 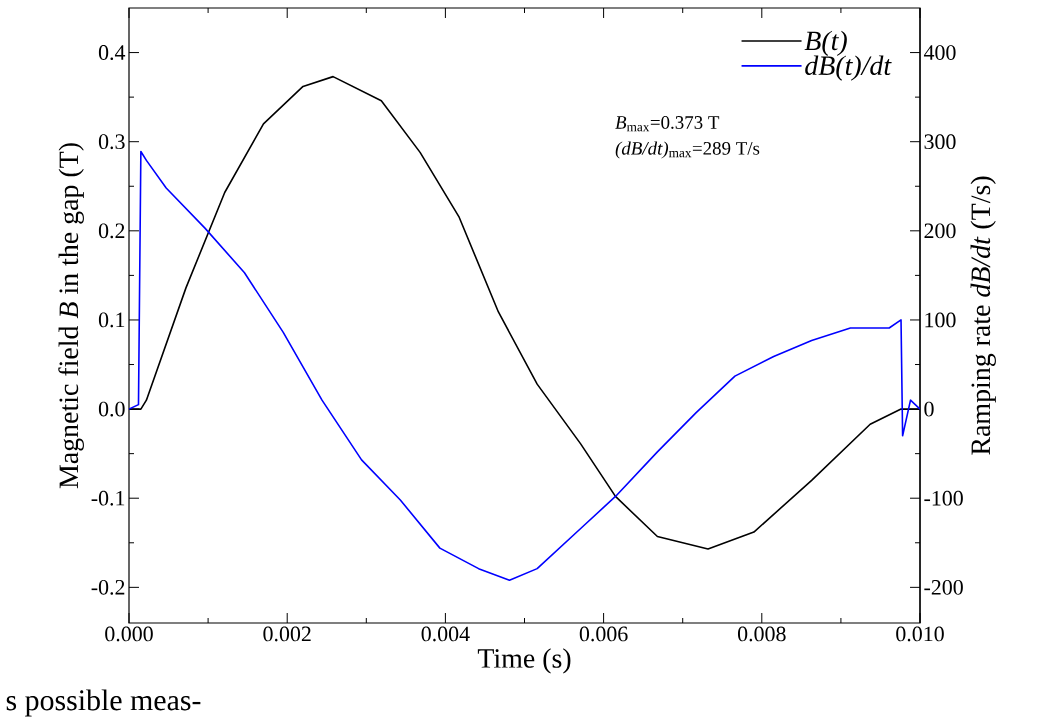 What do you see at coordinates (112, 53) in the screenshot?
I see `y-tick-label: 0.4` at bounding box center [112, 53].